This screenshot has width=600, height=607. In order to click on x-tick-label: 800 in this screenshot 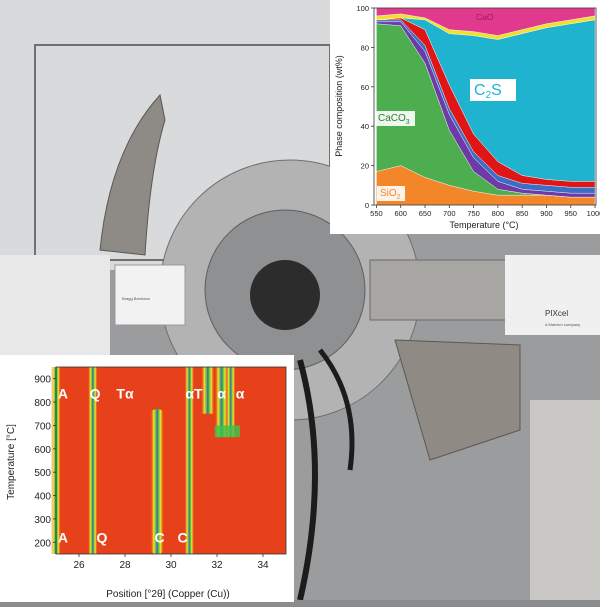, I will do `click(498, 213)`.